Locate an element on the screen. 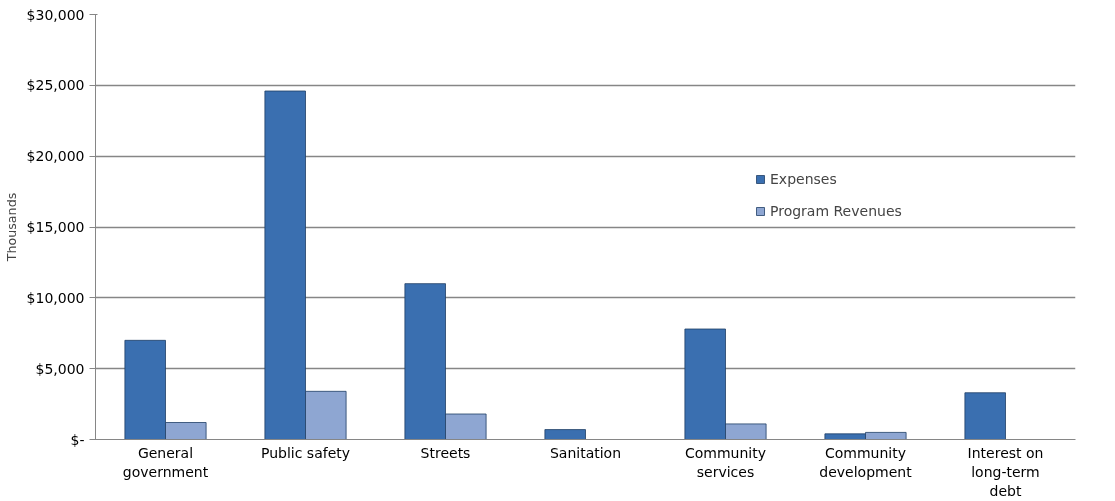 The width and height of the screenshot is (1115, 501). x-tick-label: Community development is located at coordinates (866, 462).